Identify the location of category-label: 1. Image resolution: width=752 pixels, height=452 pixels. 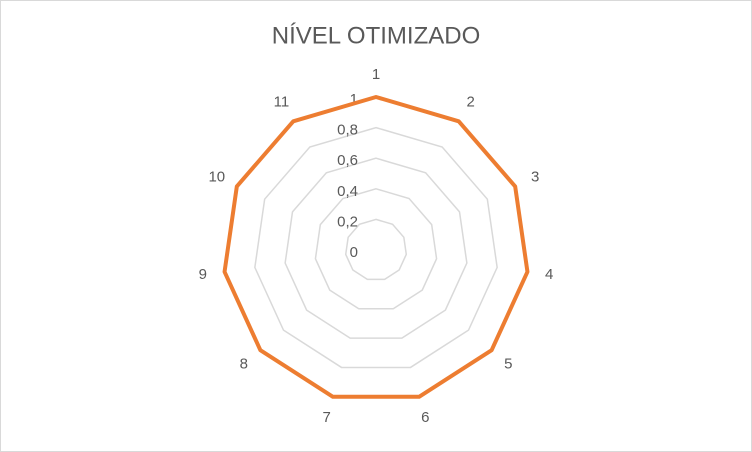
(376, 74).